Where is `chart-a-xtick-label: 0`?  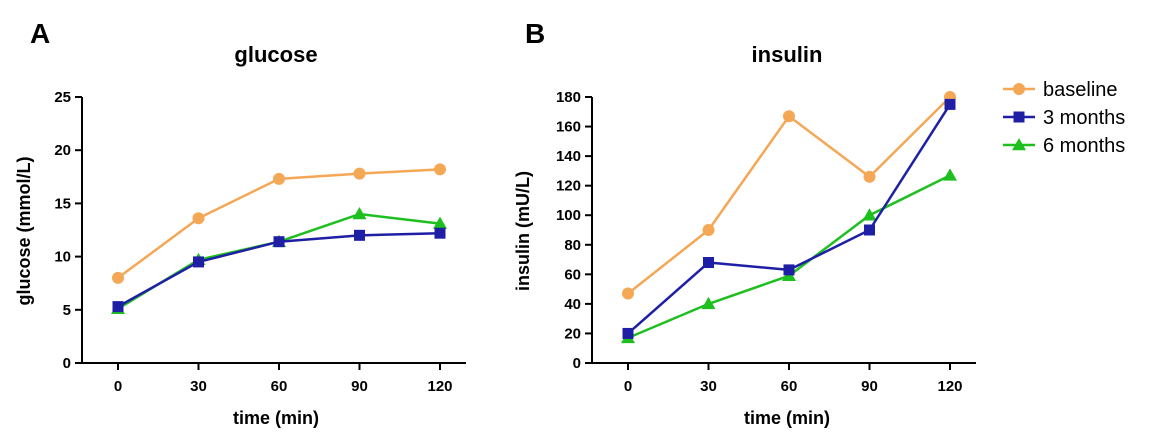
chart-a-xtick-label: 0 is located at coordinates (118, 386).